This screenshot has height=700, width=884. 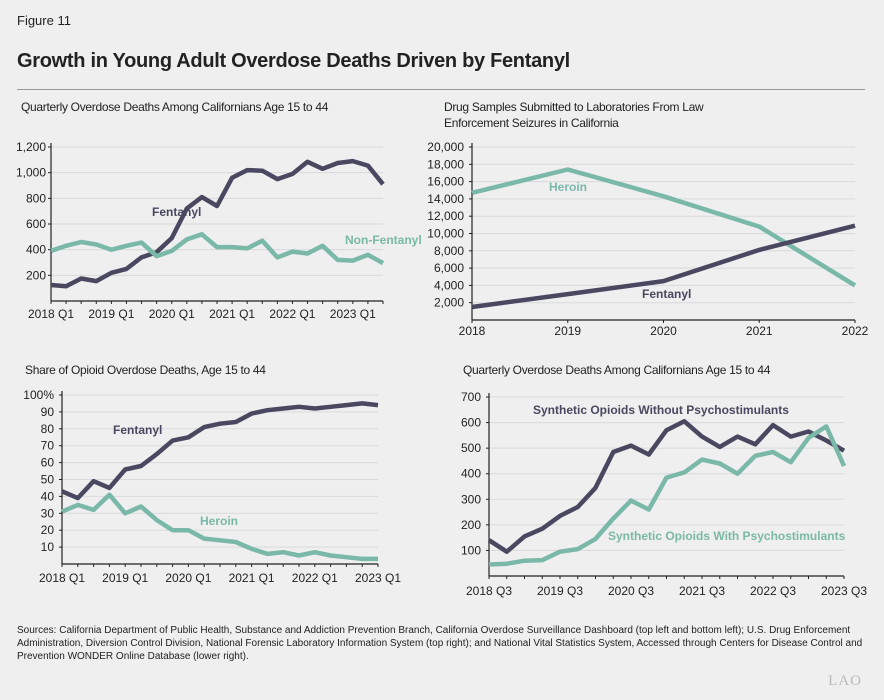 I want to click on x-tick-label: 2021 Q3, so click(x=702, y=591).